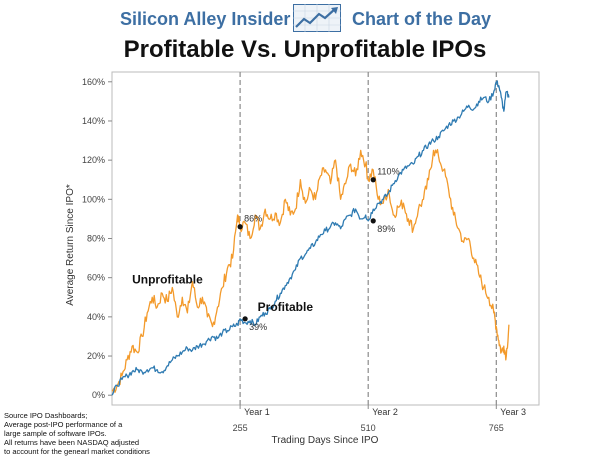 The width and height of the screenshot is (610, 458). I want to click on chart-title: Profitable Vs. Unprofitable IPOs, so click(305, 49).